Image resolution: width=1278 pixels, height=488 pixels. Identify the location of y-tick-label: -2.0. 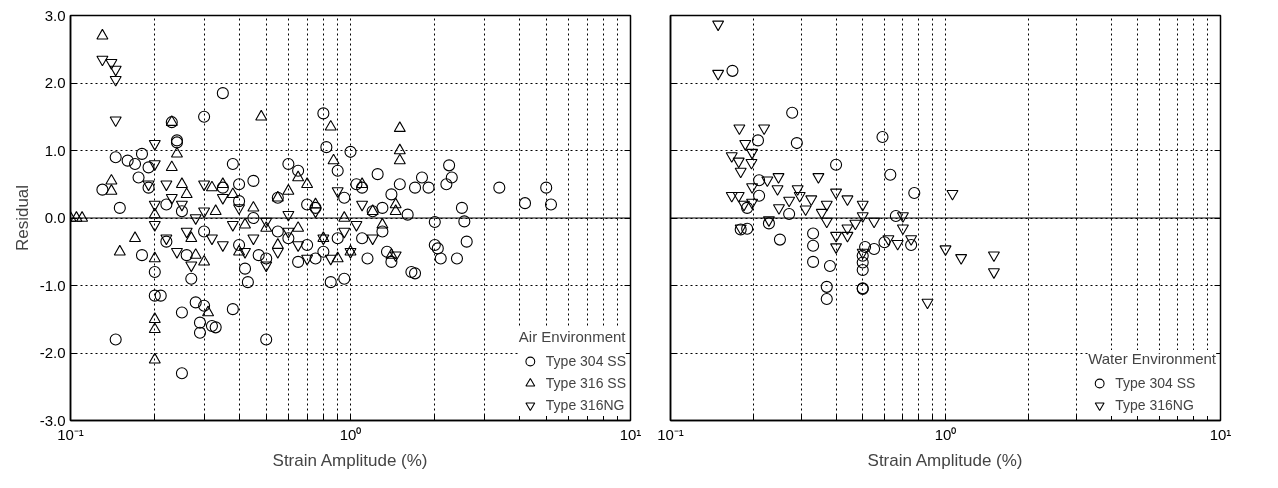
(52, 352).